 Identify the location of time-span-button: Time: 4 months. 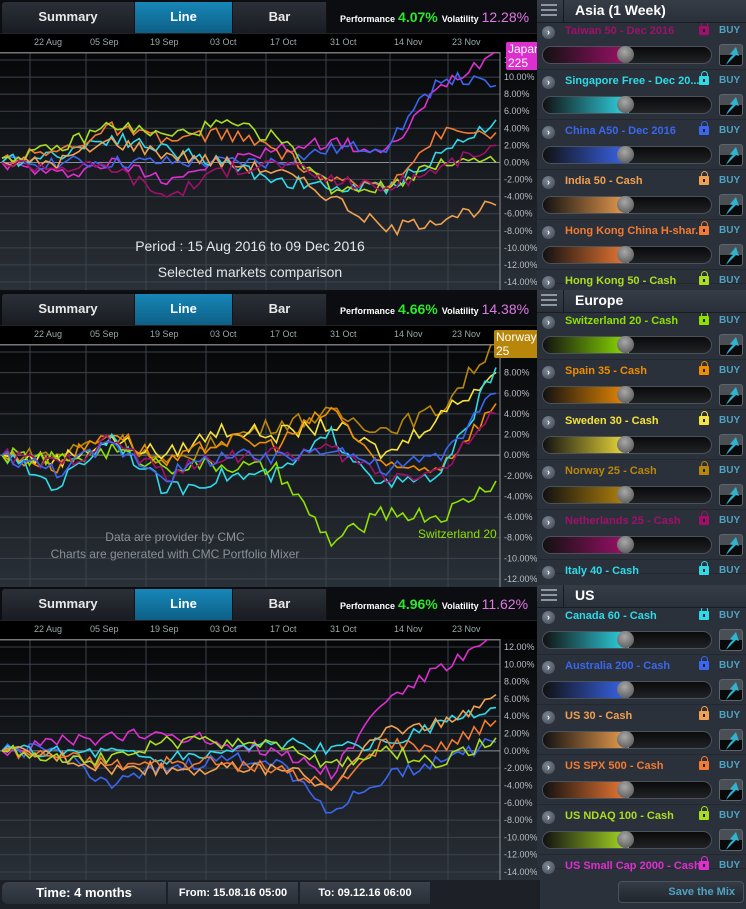
(84, 893).